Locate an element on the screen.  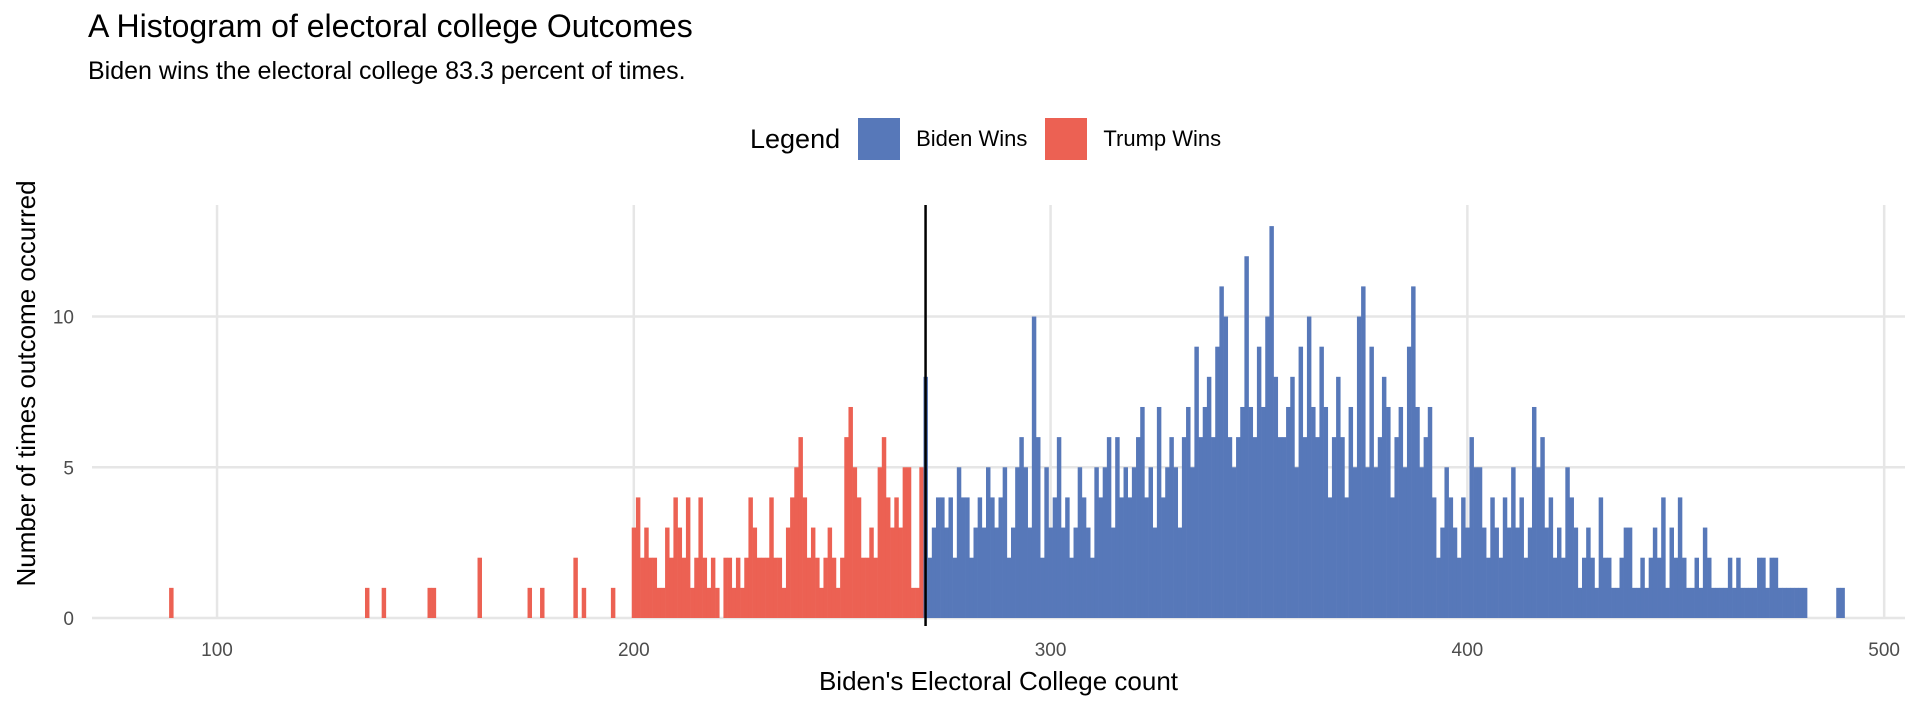
y-tick-label: 10 is located at coordinates (63, 318).